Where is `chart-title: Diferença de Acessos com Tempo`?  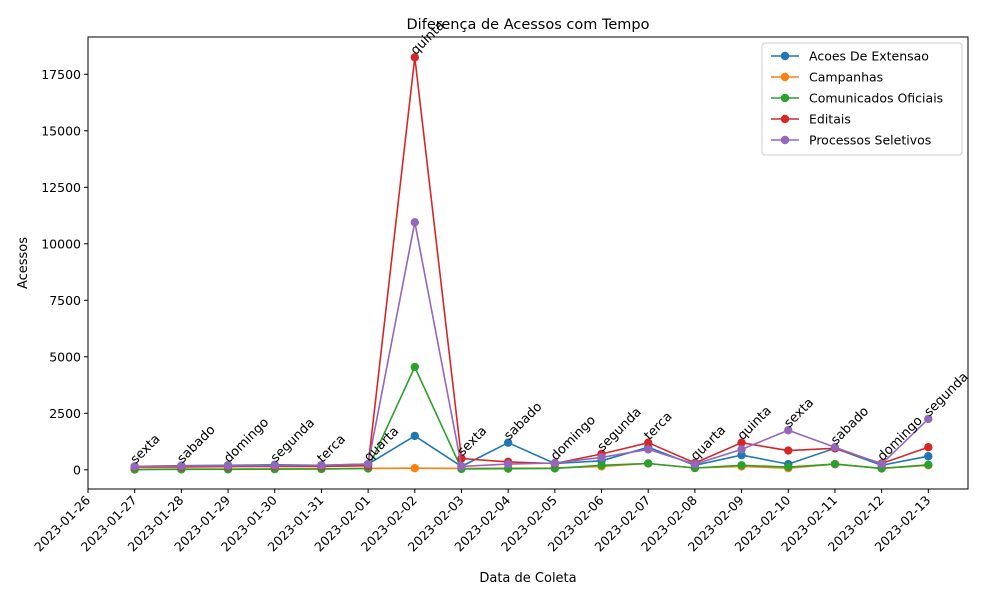 chart-title: Diferença de Acessos com Tempo is located at coordinates (528, 25).